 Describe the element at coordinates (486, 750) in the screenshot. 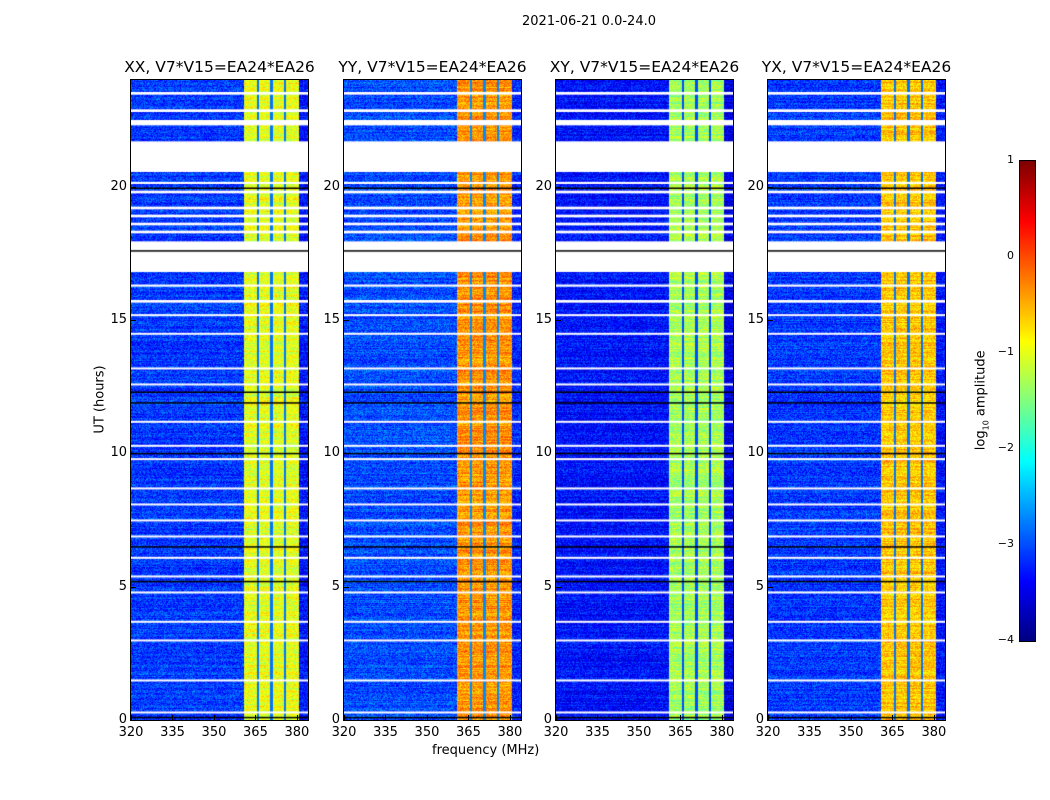

I see `x-axis-label: frequency (MHz)` at that location.